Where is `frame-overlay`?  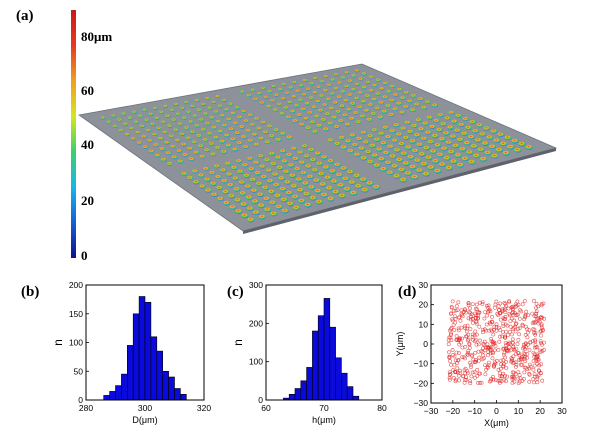 frame-overlay is located at coordinates (145, 342).